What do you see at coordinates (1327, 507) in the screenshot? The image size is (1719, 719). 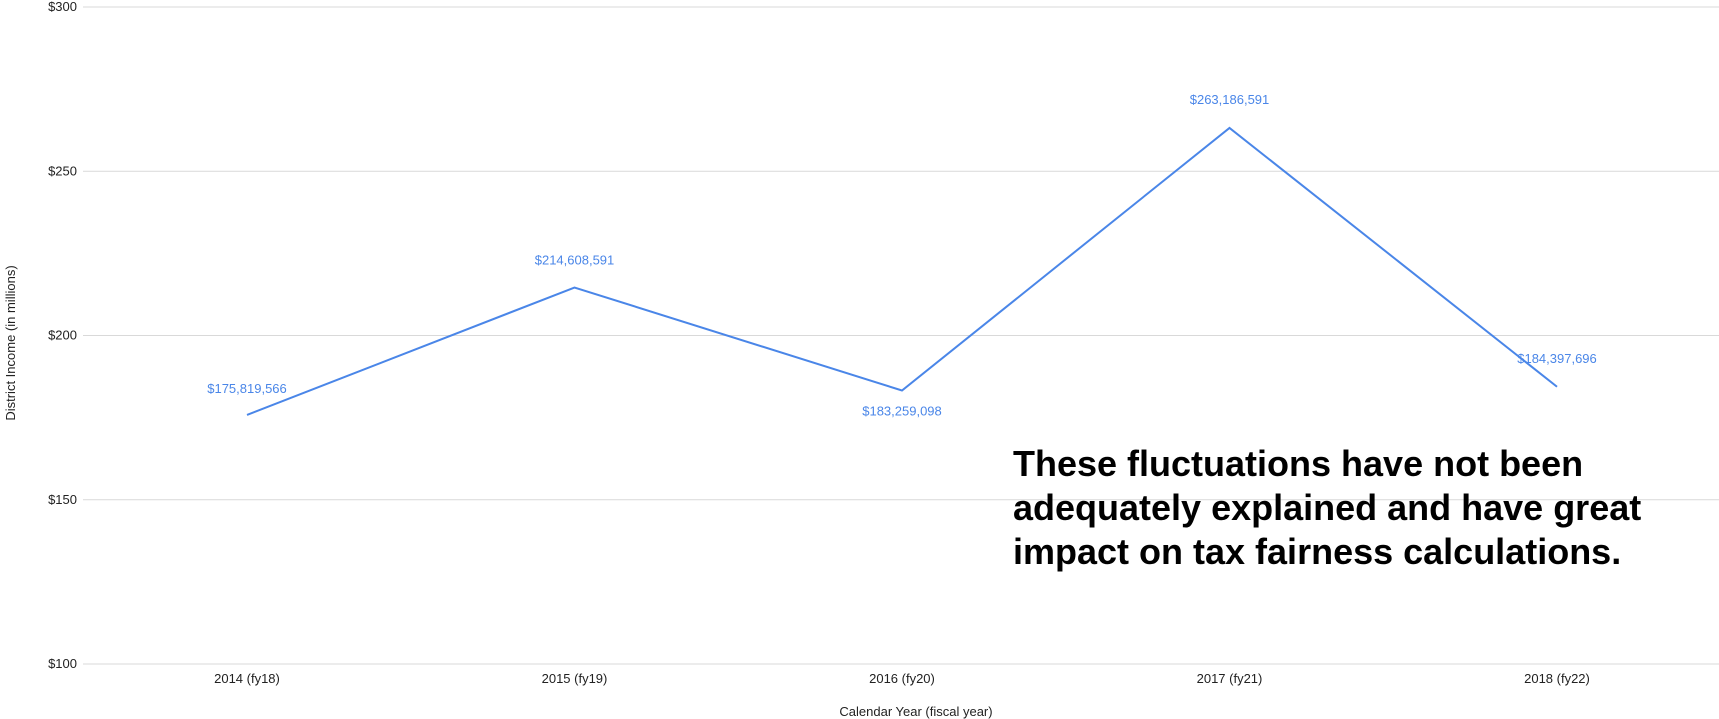 I see `annotation-line-2: adequately explained and have great` at bounding box center [1327, 507].